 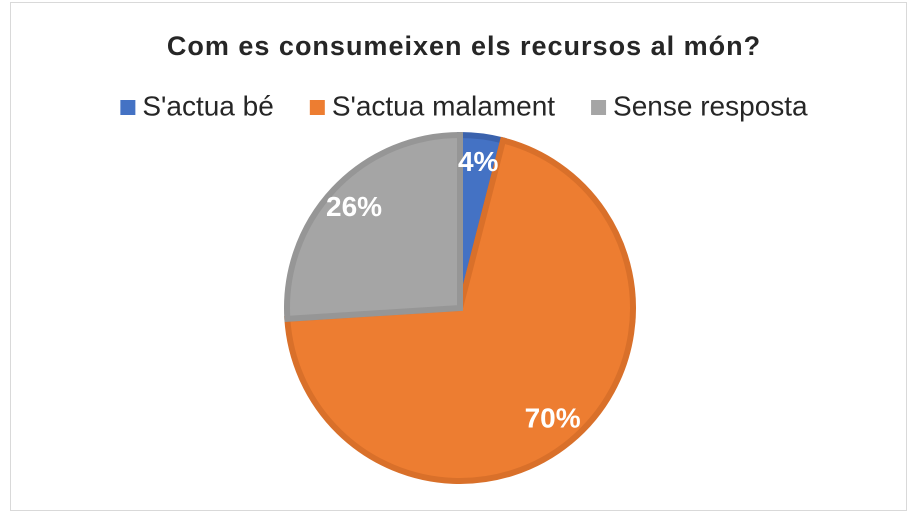 I want to click on pie-slice, so click(x=373, y=227).